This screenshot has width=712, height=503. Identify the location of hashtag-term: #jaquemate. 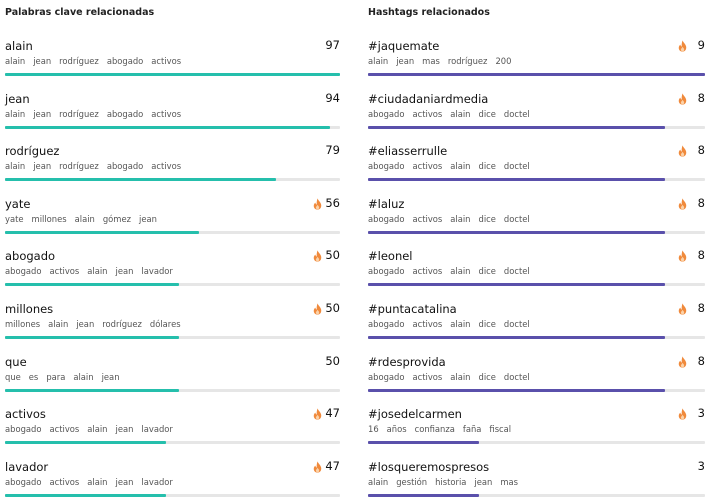
(404, 46).